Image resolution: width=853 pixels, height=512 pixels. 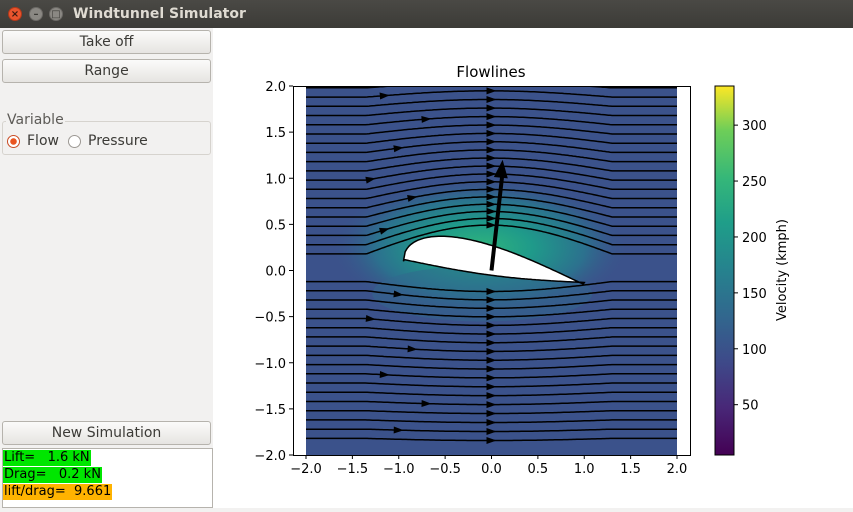 I want to click on chart-title: Flowlines, so click(x=490, y=72).